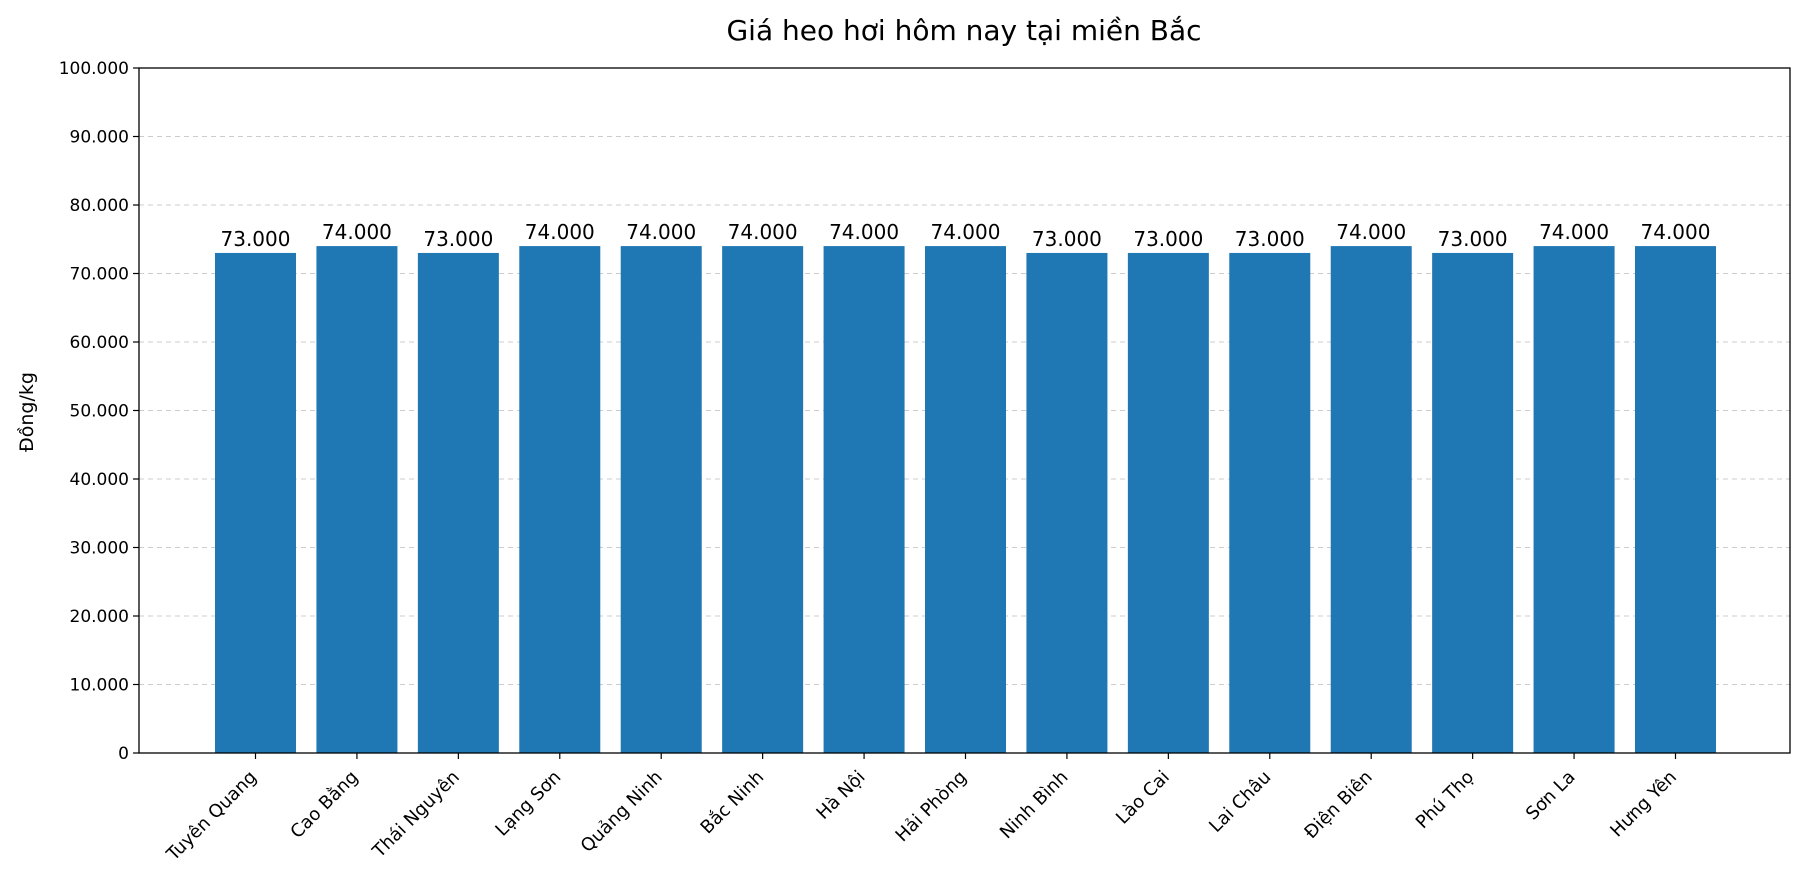  What do you see at coordinates (931, 806) in the screenshot?
I see `x-tick-label: Hải Phòng` at bounding box center [931, 806].